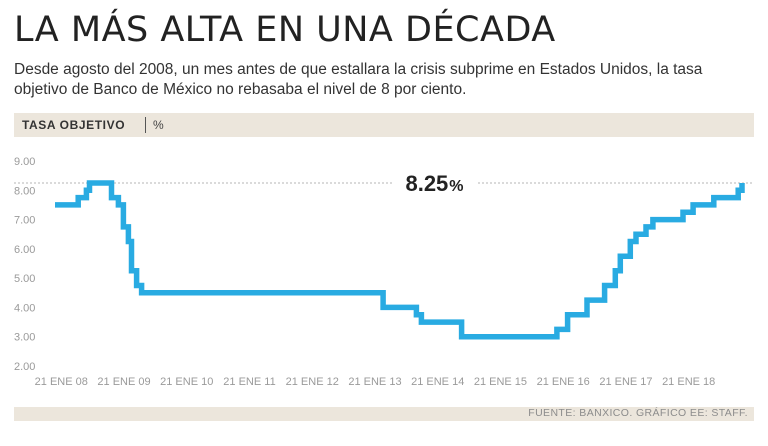 Image resolution: width=768 pixels, height=446 pixels. What do you see at coordinates (384, 414) in the screenshot?
I see `footer-band: FUENTE: BANXICO. GRÁFICO EE: STAFF.` at bounding box center [384, 414].